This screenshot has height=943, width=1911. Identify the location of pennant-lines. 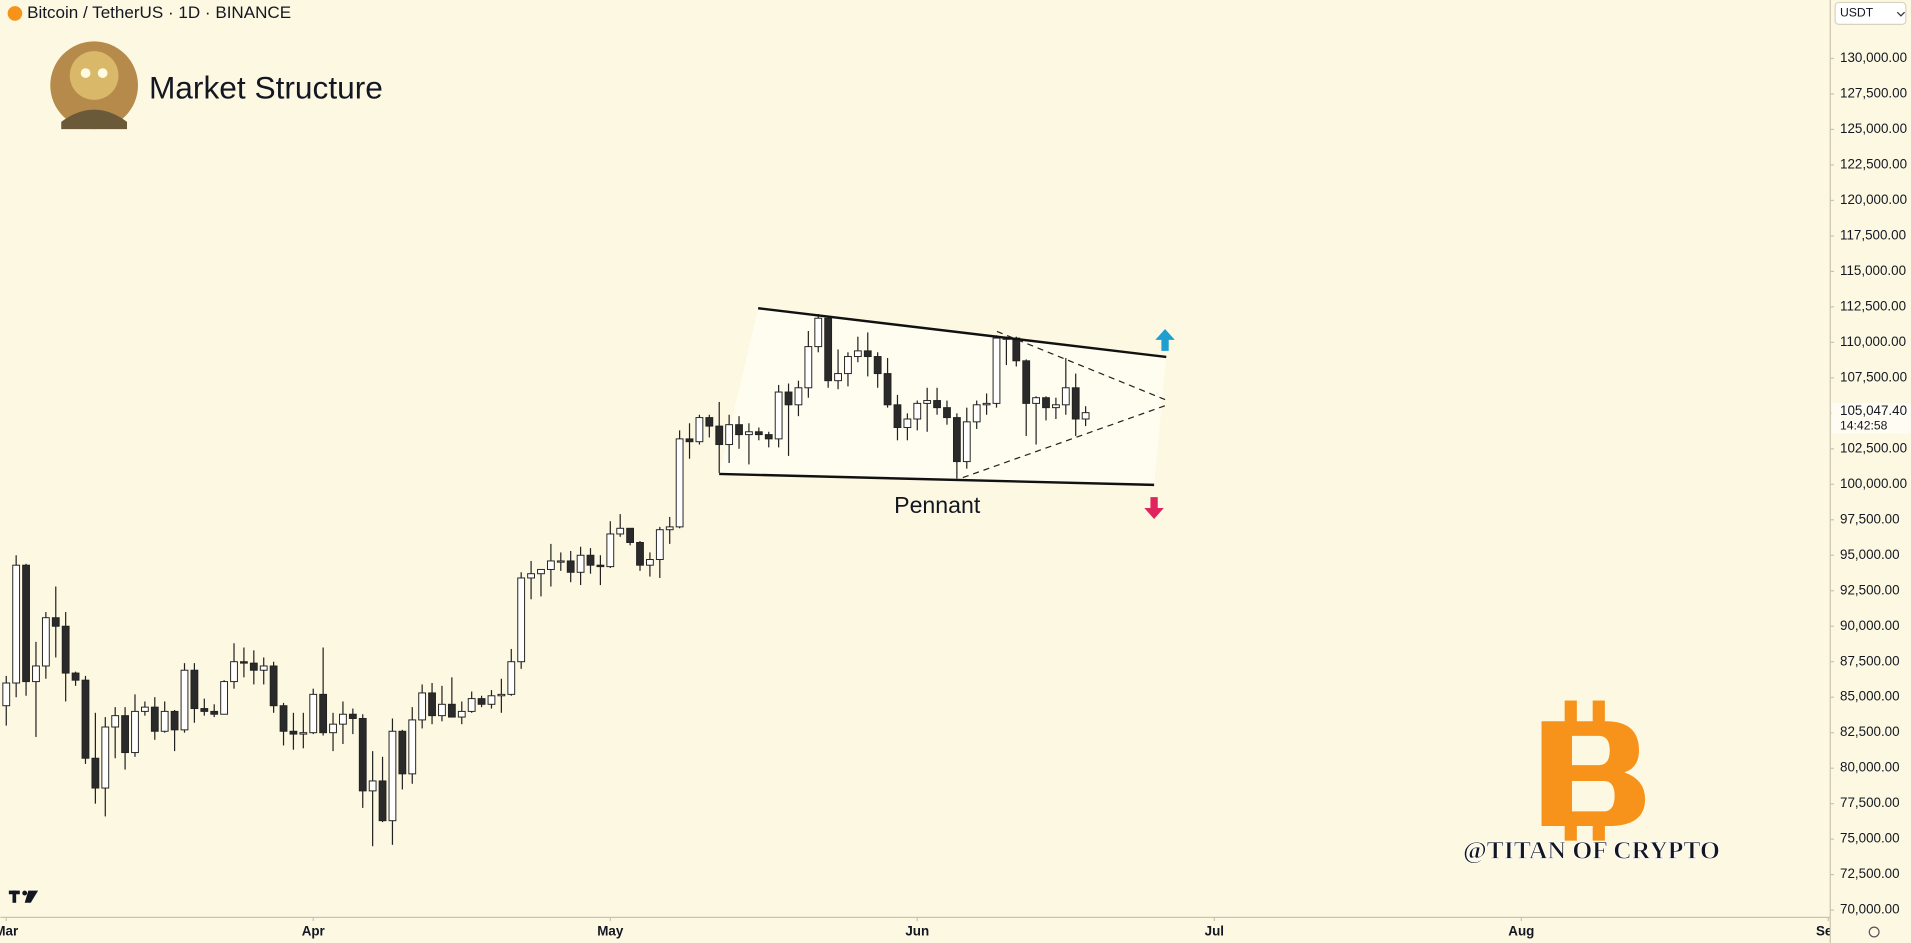
(947, 413).